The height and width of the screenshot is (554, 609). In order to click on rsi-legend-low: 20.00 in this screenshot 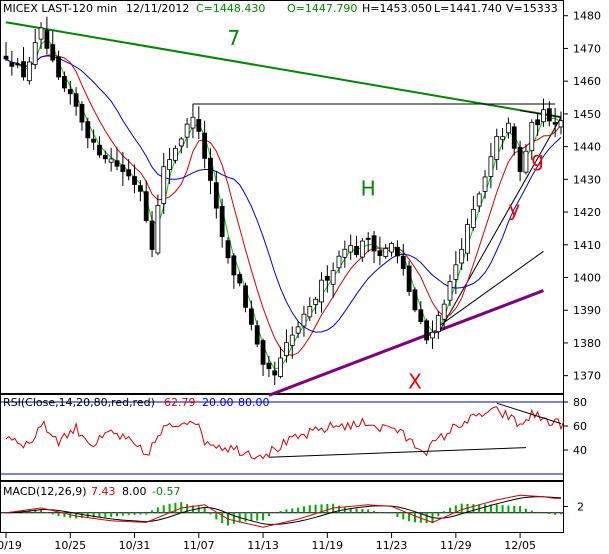, I will do `click(218, 402)`.